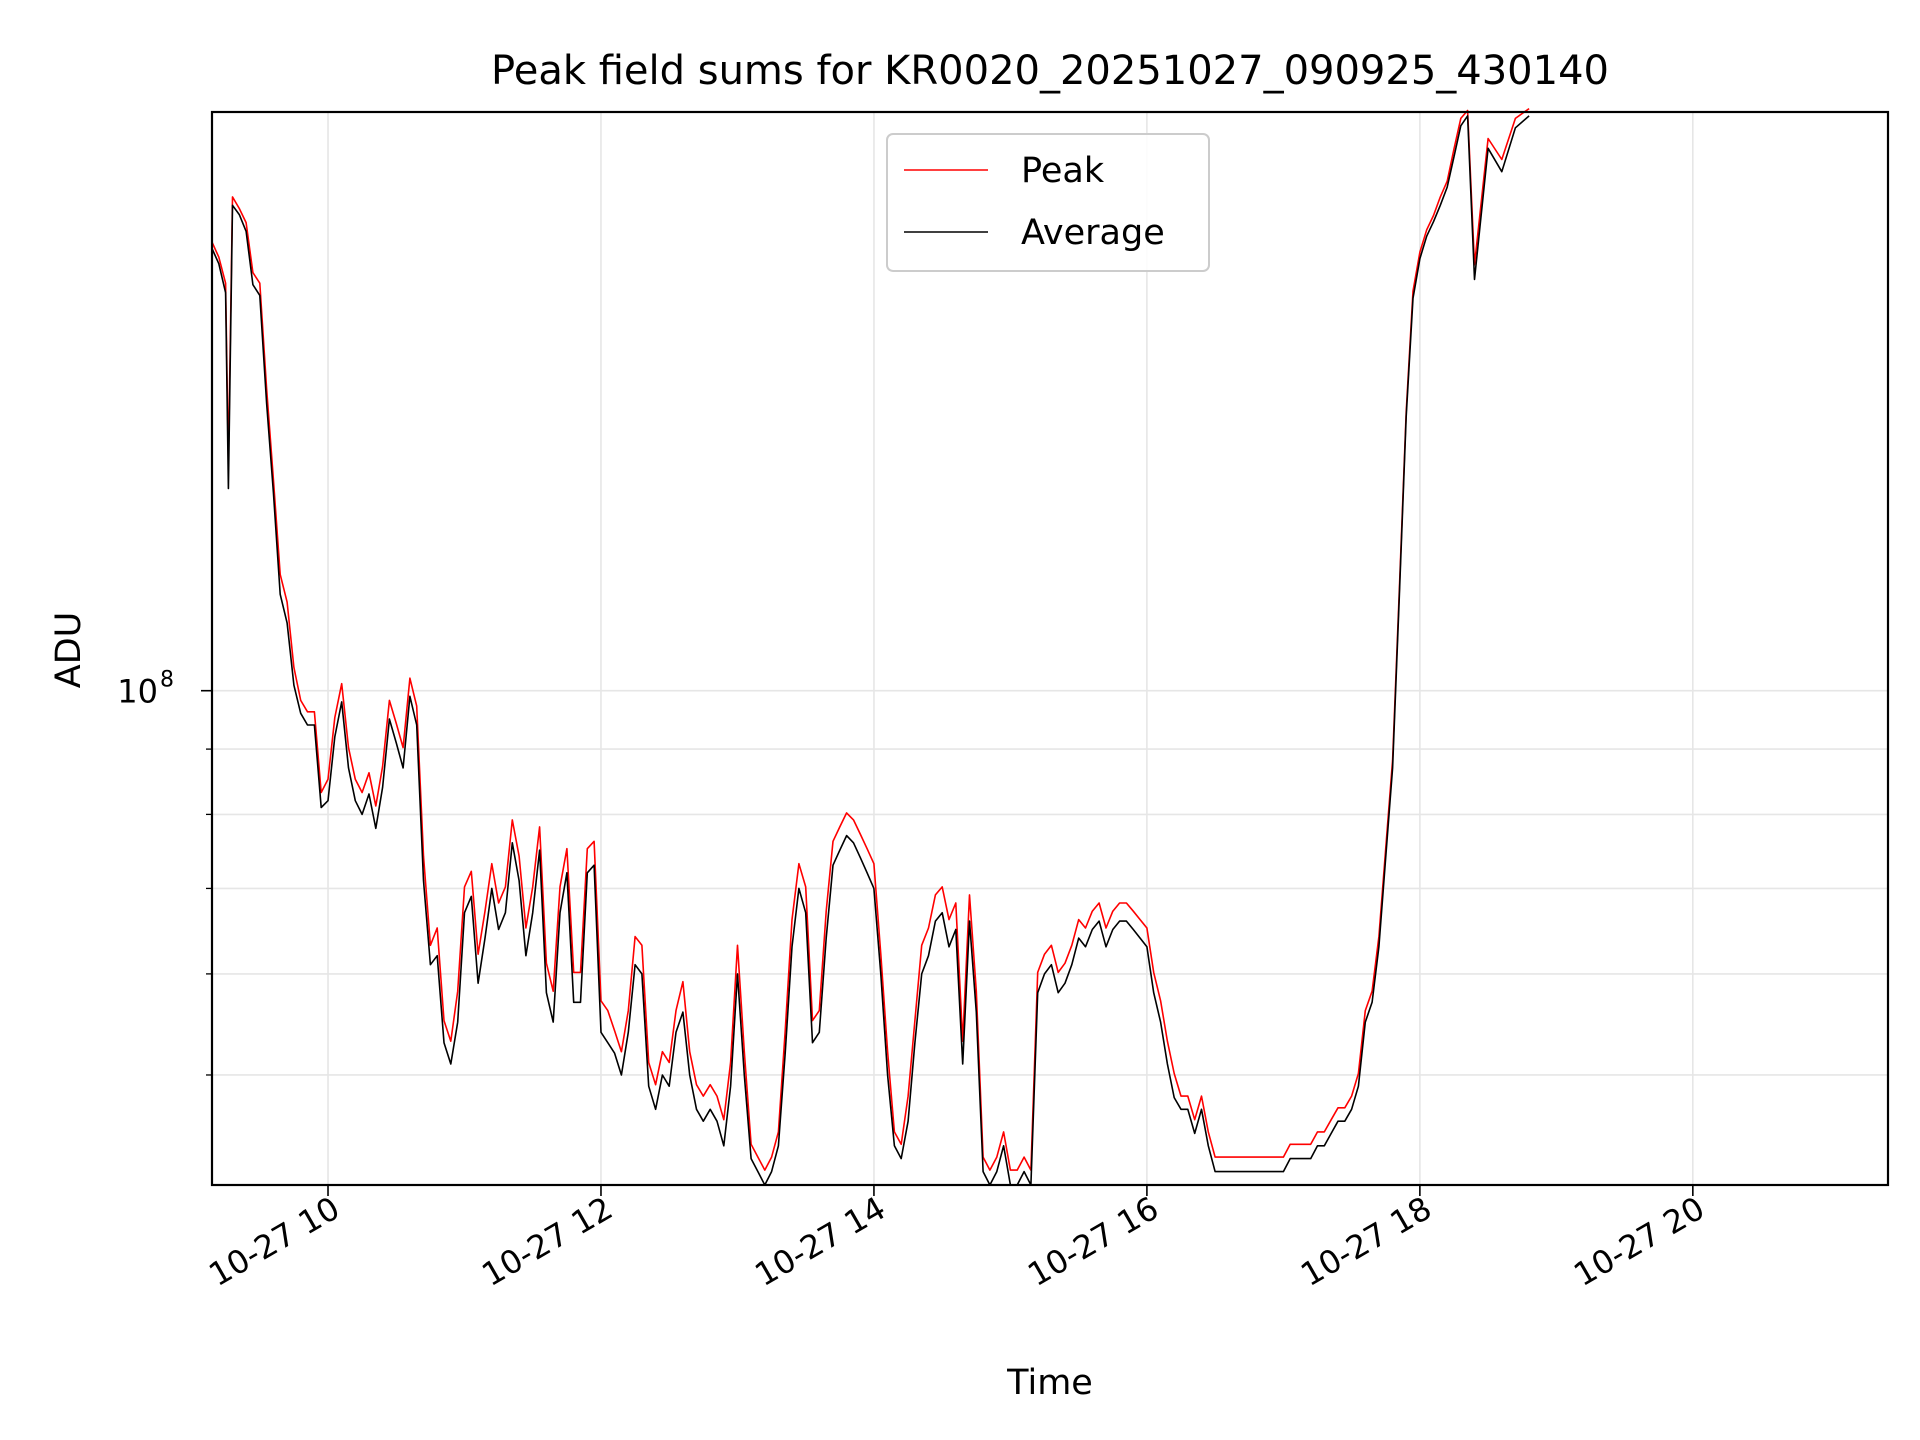 Image resolution: width=1920 pixels, height=1440 pixels. Describe the element at coordinates (1093, 233) in the screenshot. I see `legend-label-average: Average` at that location.